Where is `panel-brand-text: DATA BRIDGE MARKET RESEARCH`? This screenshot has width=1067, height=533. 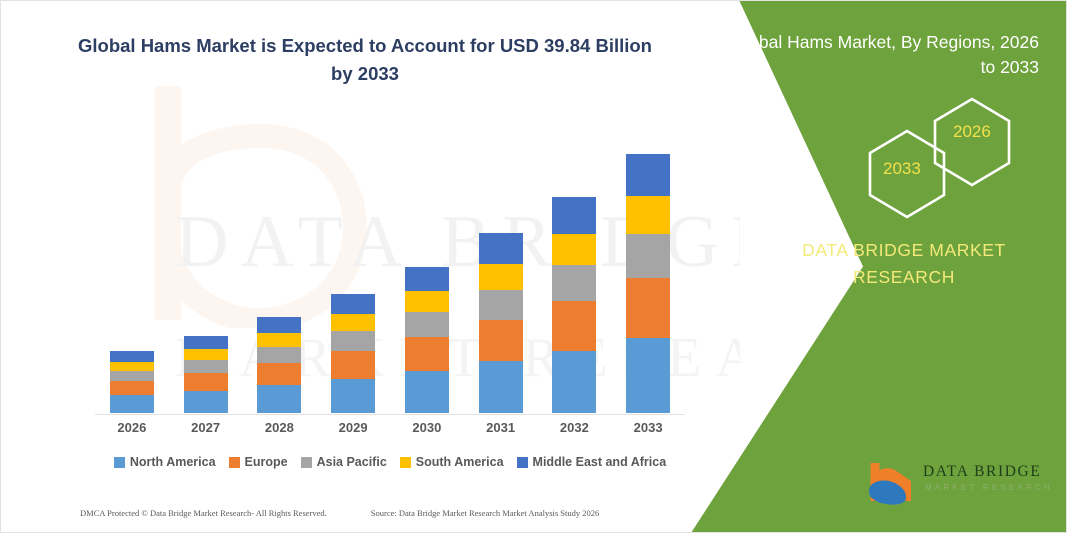 panel-brand-text: DATA BRIDGE MARKET RESEARCH is located at coordinates (904, 264).